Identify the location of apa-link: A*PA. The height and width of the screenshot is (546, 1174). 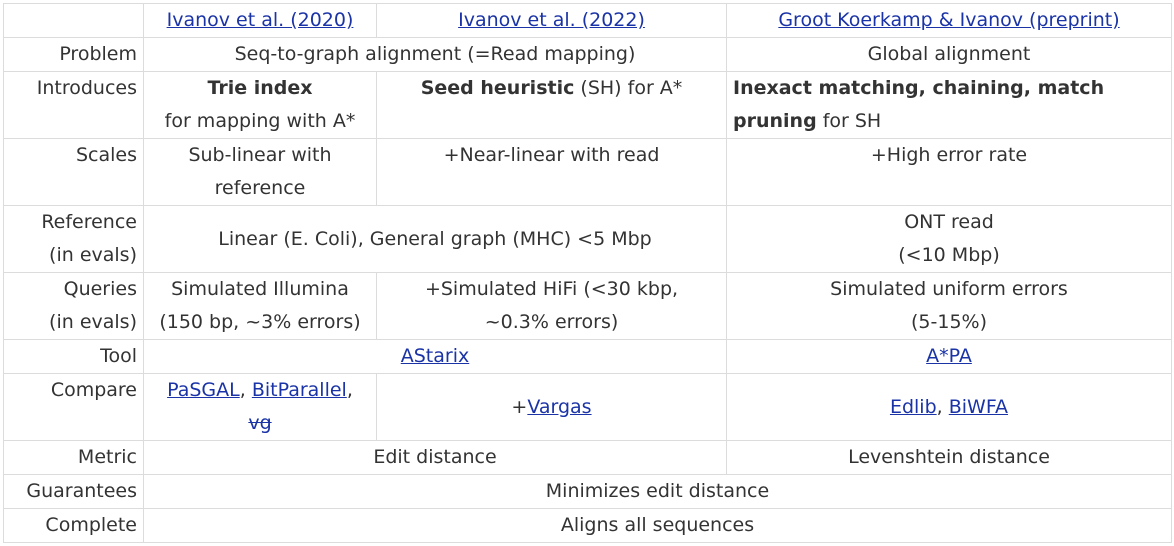
(949, 356).